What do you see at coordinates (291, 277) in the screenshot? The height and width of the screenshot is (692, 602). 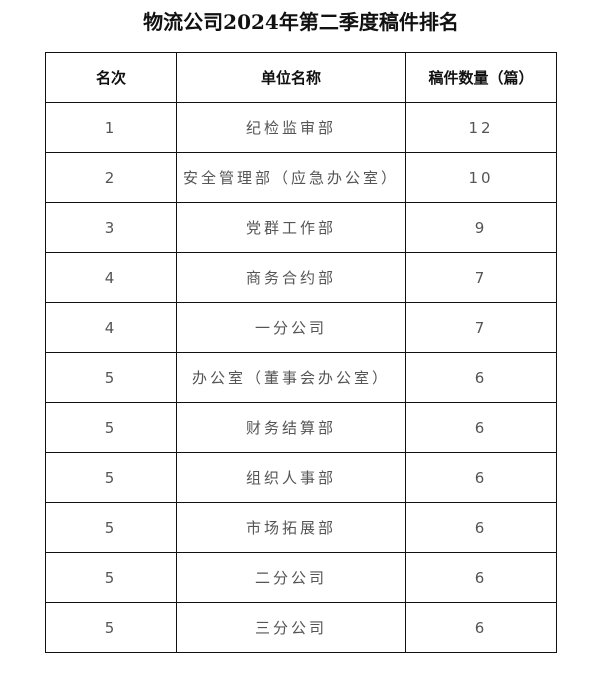 I see `cell-unit-name: 商务合约部` at bounding box center [291, 277].